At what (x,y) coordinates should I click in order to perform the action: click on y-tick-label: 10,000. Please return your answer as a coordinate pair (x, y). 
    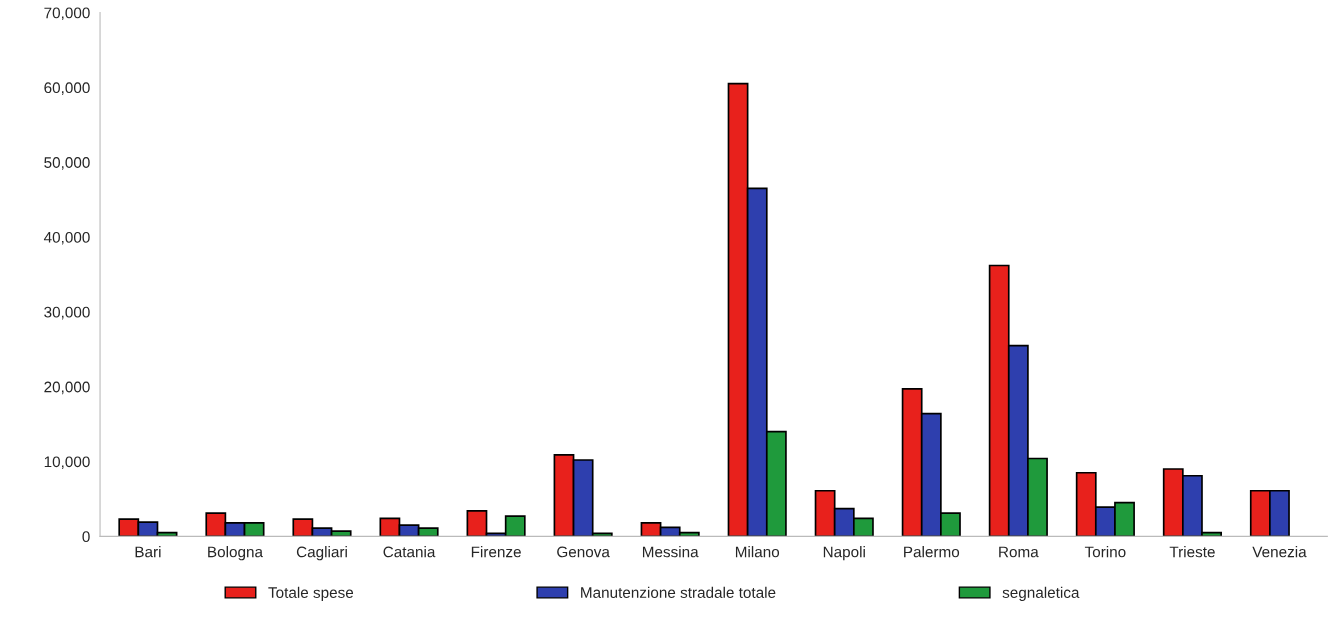
    Looking at the image, I should click on (67, 463).